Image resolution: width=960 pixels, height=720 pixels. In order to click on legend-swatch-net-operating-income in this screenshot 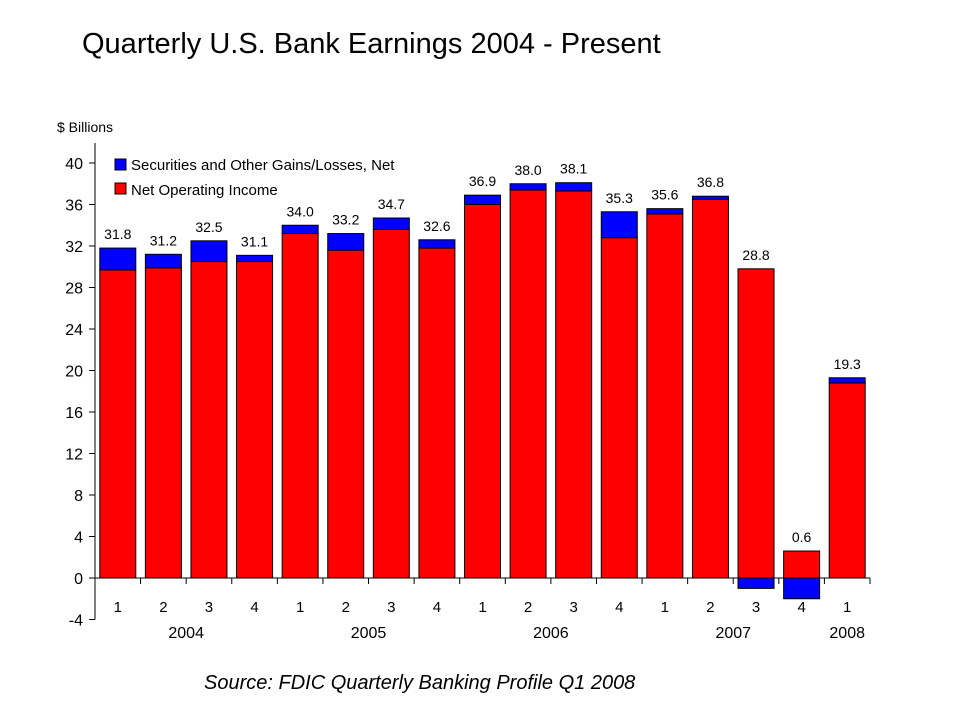, I will do `click(120, 188)`.